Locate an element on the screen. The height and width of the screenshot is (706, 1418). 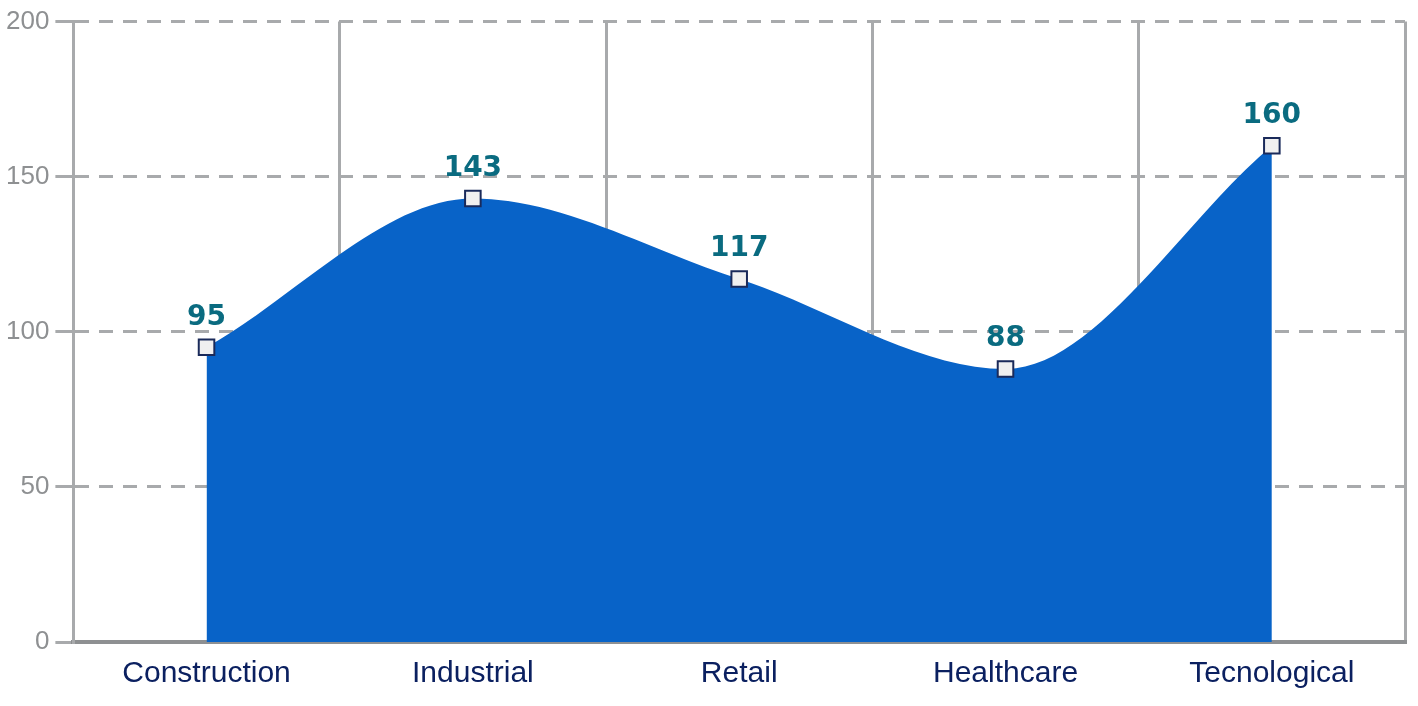
y-tick-label: 50 is located at coordinates (35, 485).